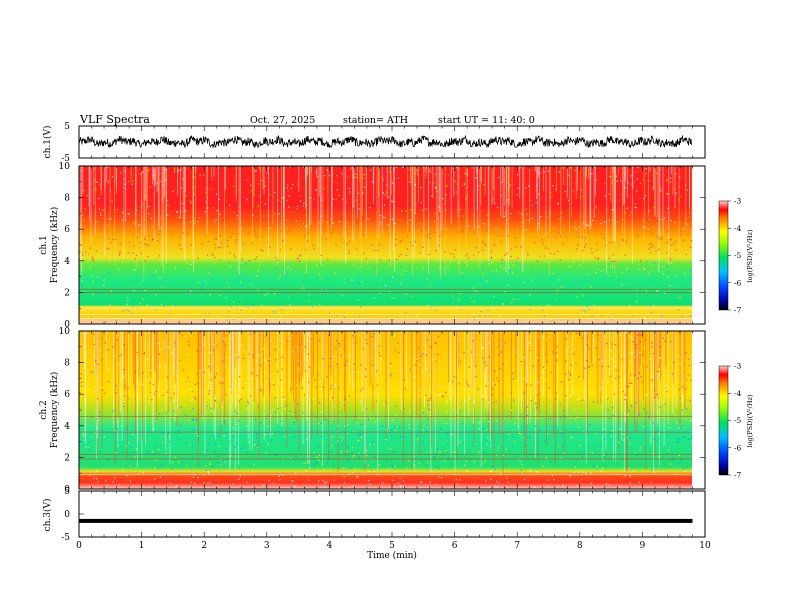 This screenshot has width=792, height=612. What do you see at coordinates (65, 159) in the screenshot?
I see `ch1-ytick-label: -5` at bounding box center [65, 159].